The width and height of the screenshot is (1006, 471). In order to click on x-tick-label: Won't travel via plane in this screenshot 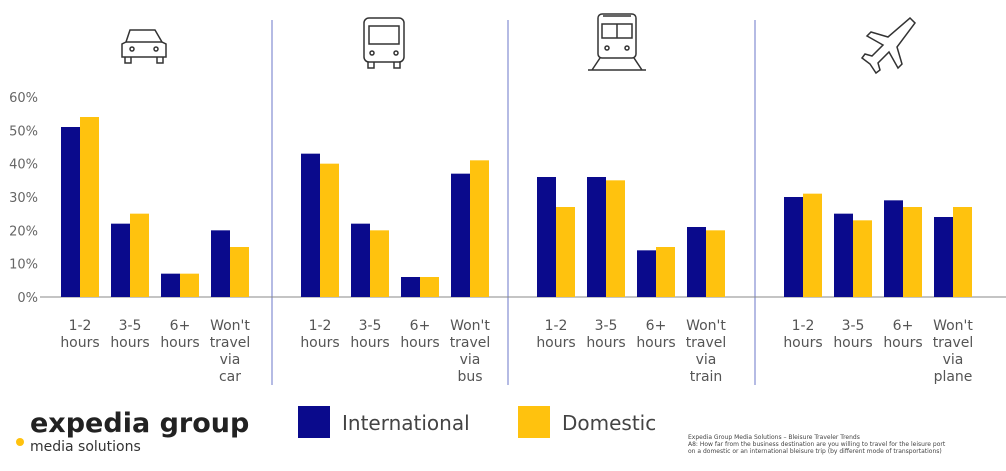, I will do `click(953, 351)`.